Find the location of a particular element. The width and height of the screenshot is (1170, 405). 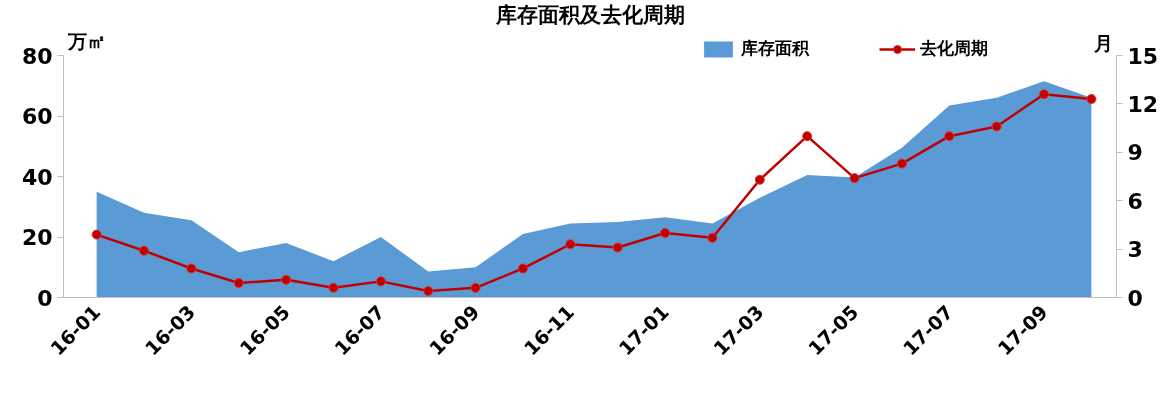

chart-title: 库存面积及去化周期 is located at coordinates (589, 14).